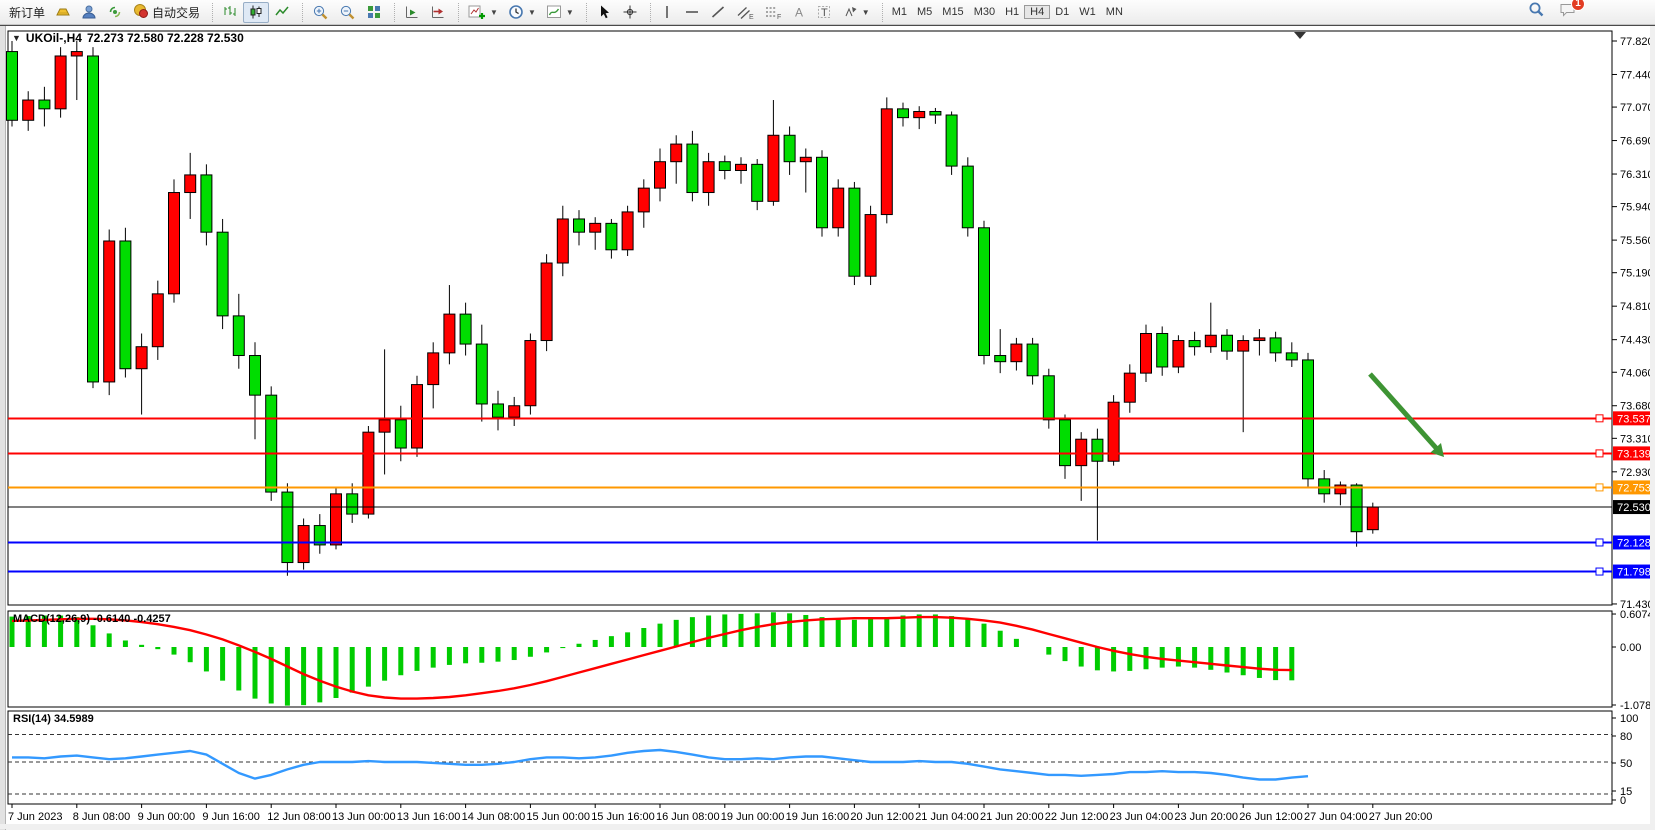 Image resolution: width=1655 pixels, height=830 pixels. I want to click on vertical-line-tool-icon, so click(667, 12).